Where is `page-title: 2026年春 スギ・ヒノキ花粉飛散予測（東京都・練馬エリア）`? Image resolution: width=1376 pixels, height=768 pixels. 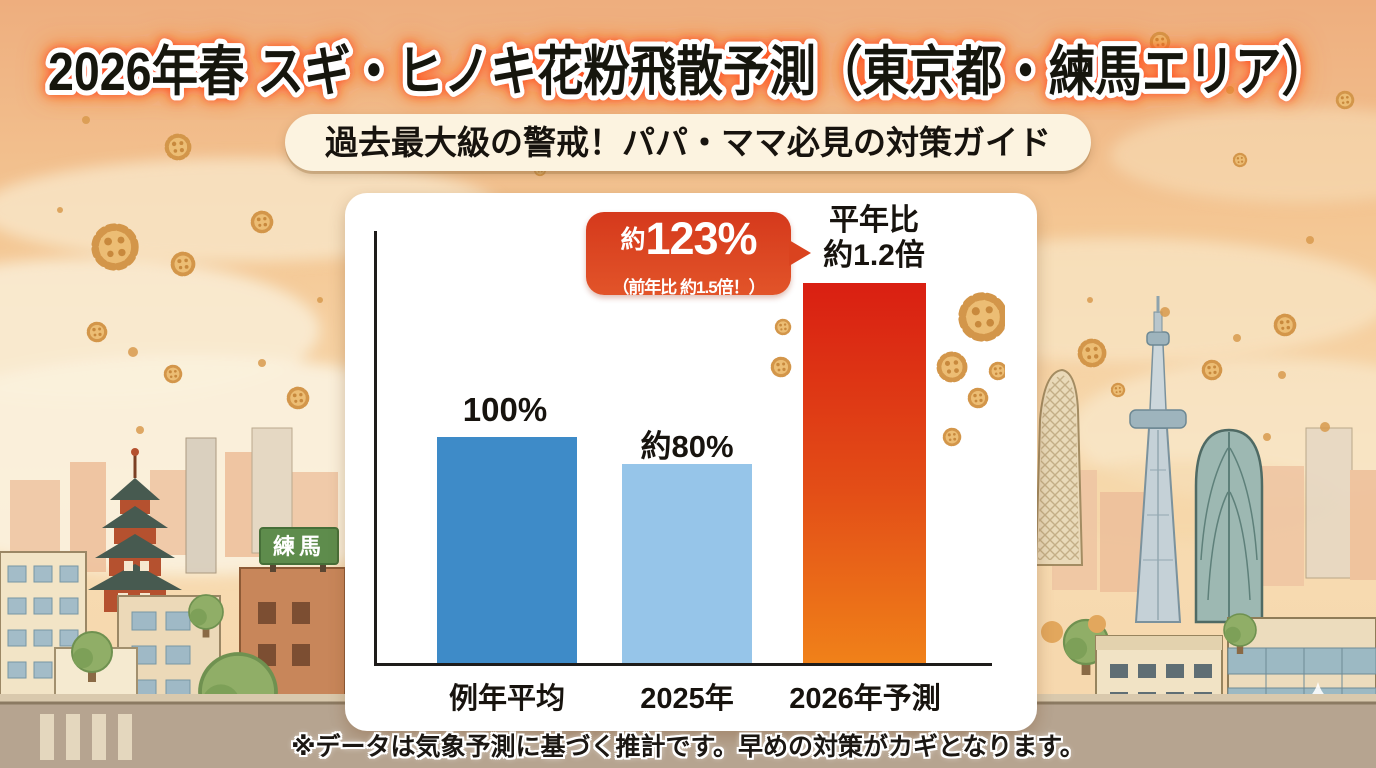
page-title: 2026年春 スギ・ヒノキ花粉飛散予測（東京都・練馬エリア） is located at coordinates (688, 72).